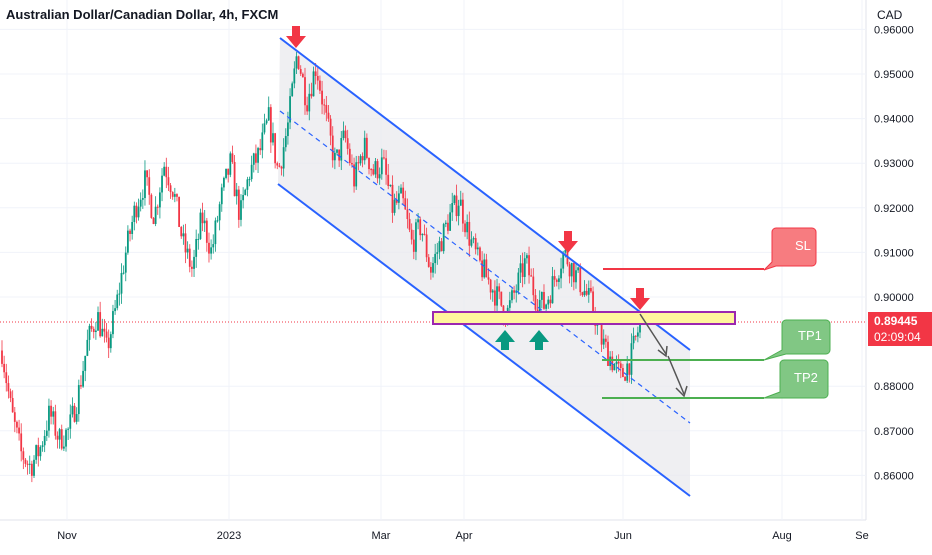  What do you see at coordinates (296, 37) in the screenshot?
I see `red-down-arrow-icon` at bounding box center [296, 37].